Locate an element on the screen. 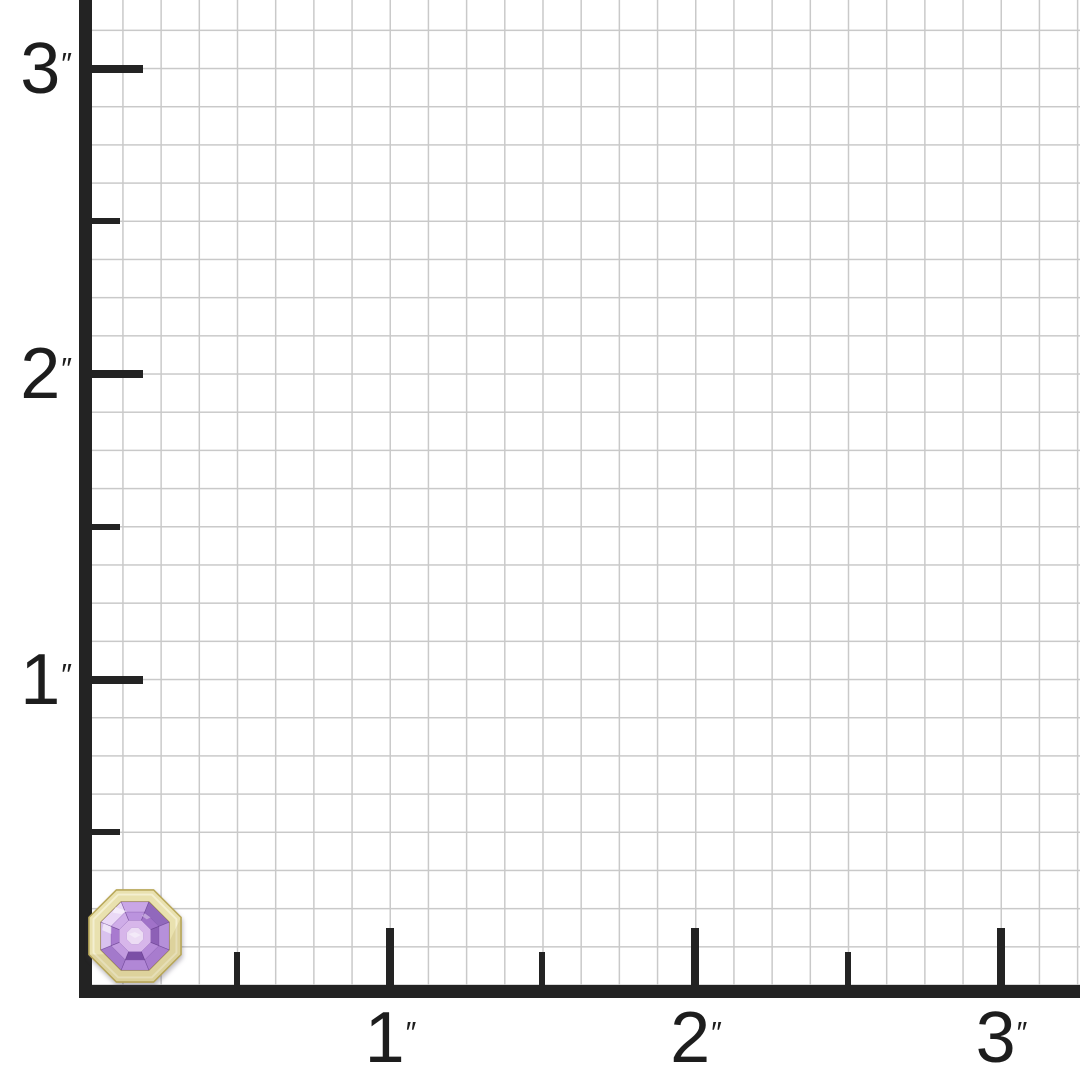  bezel-bevel-highlight is located at coordinates (135, 936).